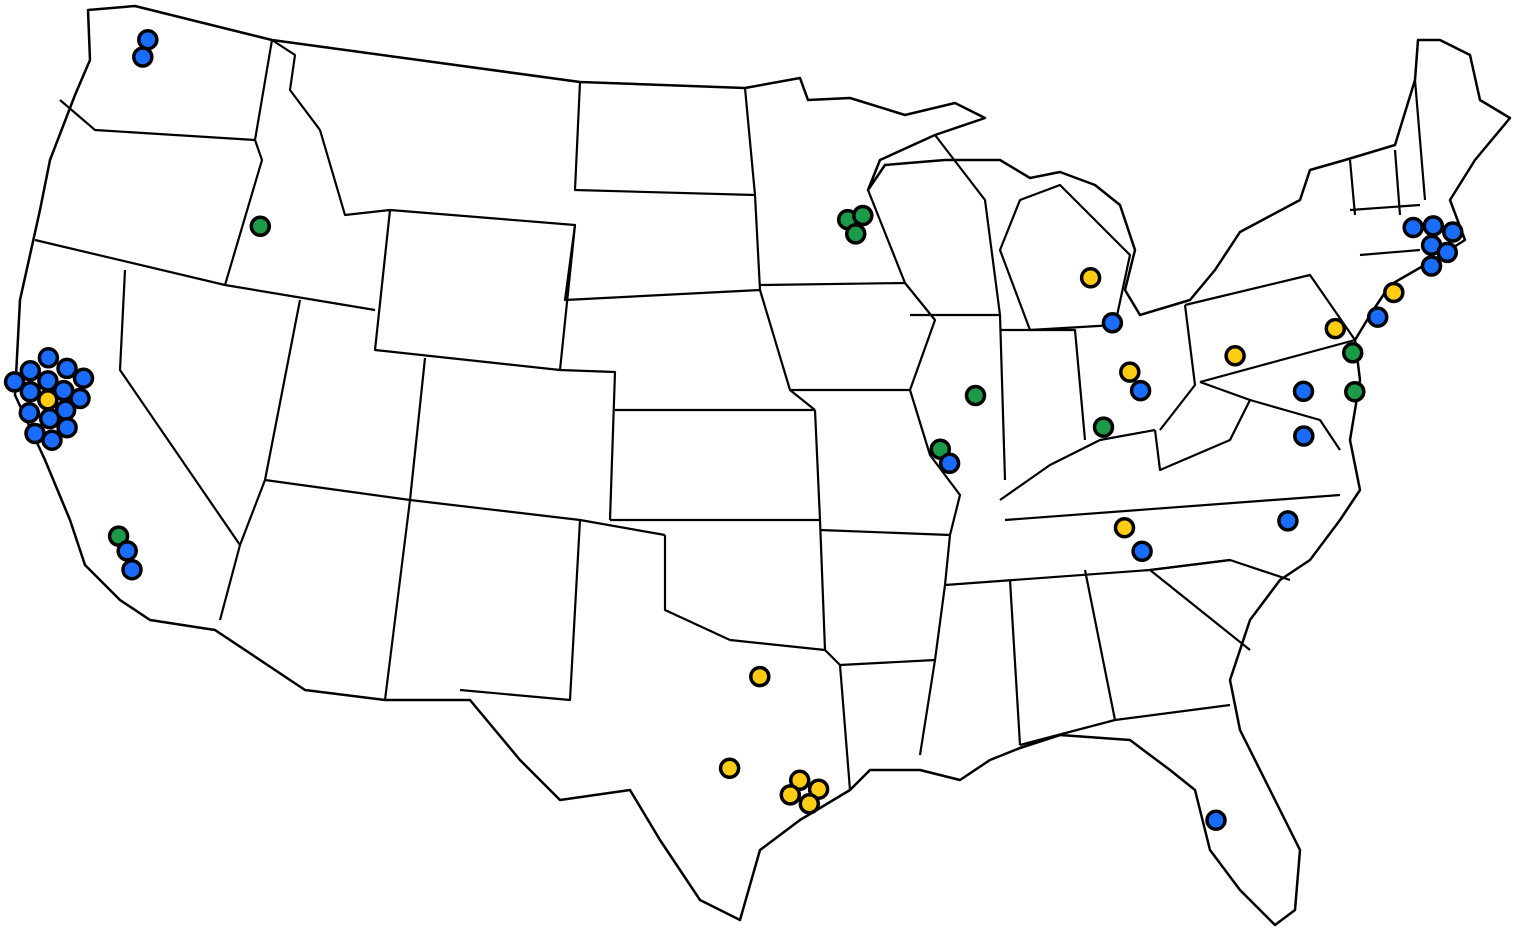 This screenshot has height=933, width=1515. I want to click on border-az-nm, so click(397, 600).